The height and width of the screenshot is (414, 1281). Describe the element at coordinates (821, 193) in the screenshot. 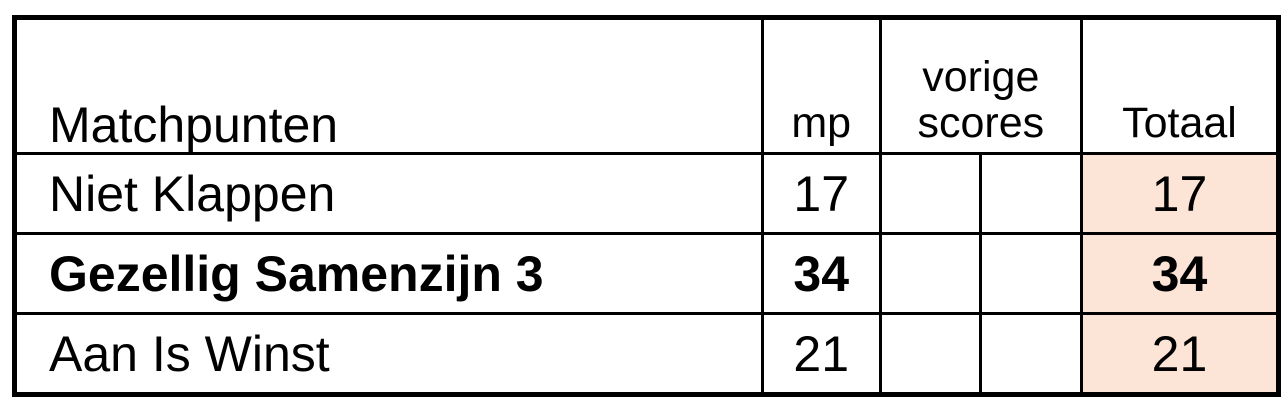

I see `mp-value: 17` at that location.